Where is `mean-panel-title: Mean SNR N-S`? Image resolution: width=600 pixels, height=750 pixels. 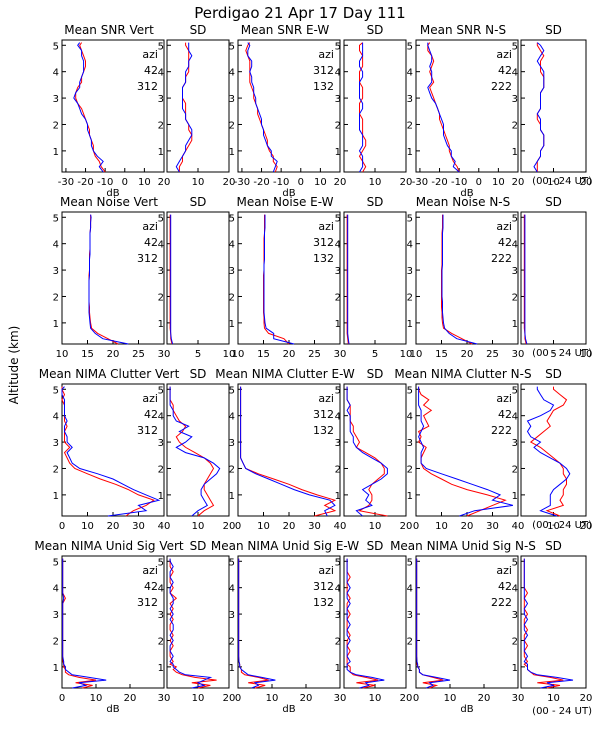 mean-panel-title: Mean SNR N-S is located at coordinates (463, 30).